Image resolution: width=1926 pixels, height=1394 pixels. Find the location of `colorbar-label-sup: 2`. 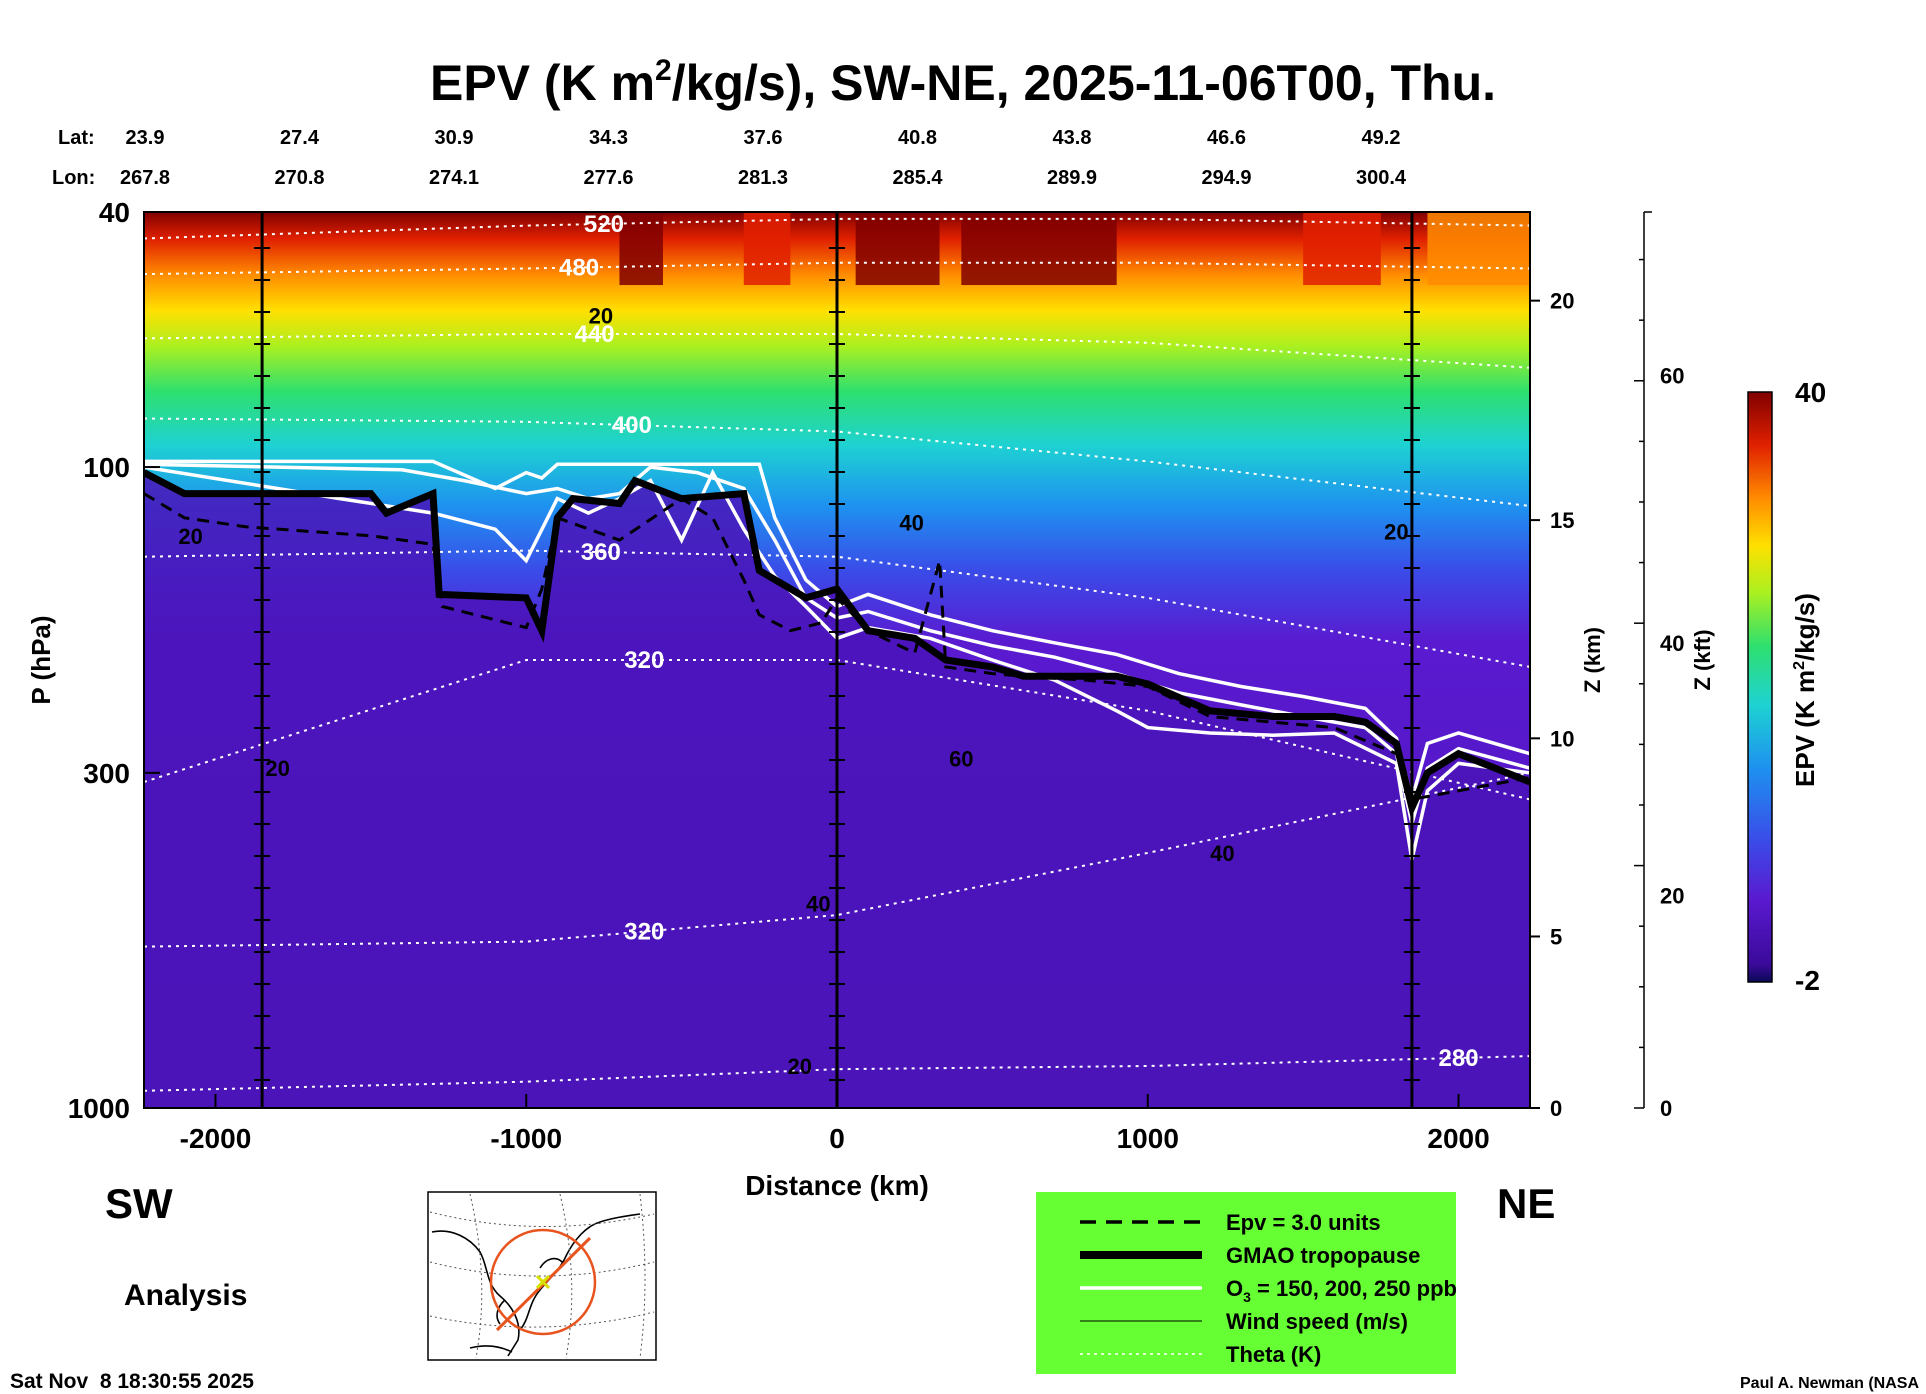

colorbar-label-sup: 2 is located at coordinates (1799, 665).